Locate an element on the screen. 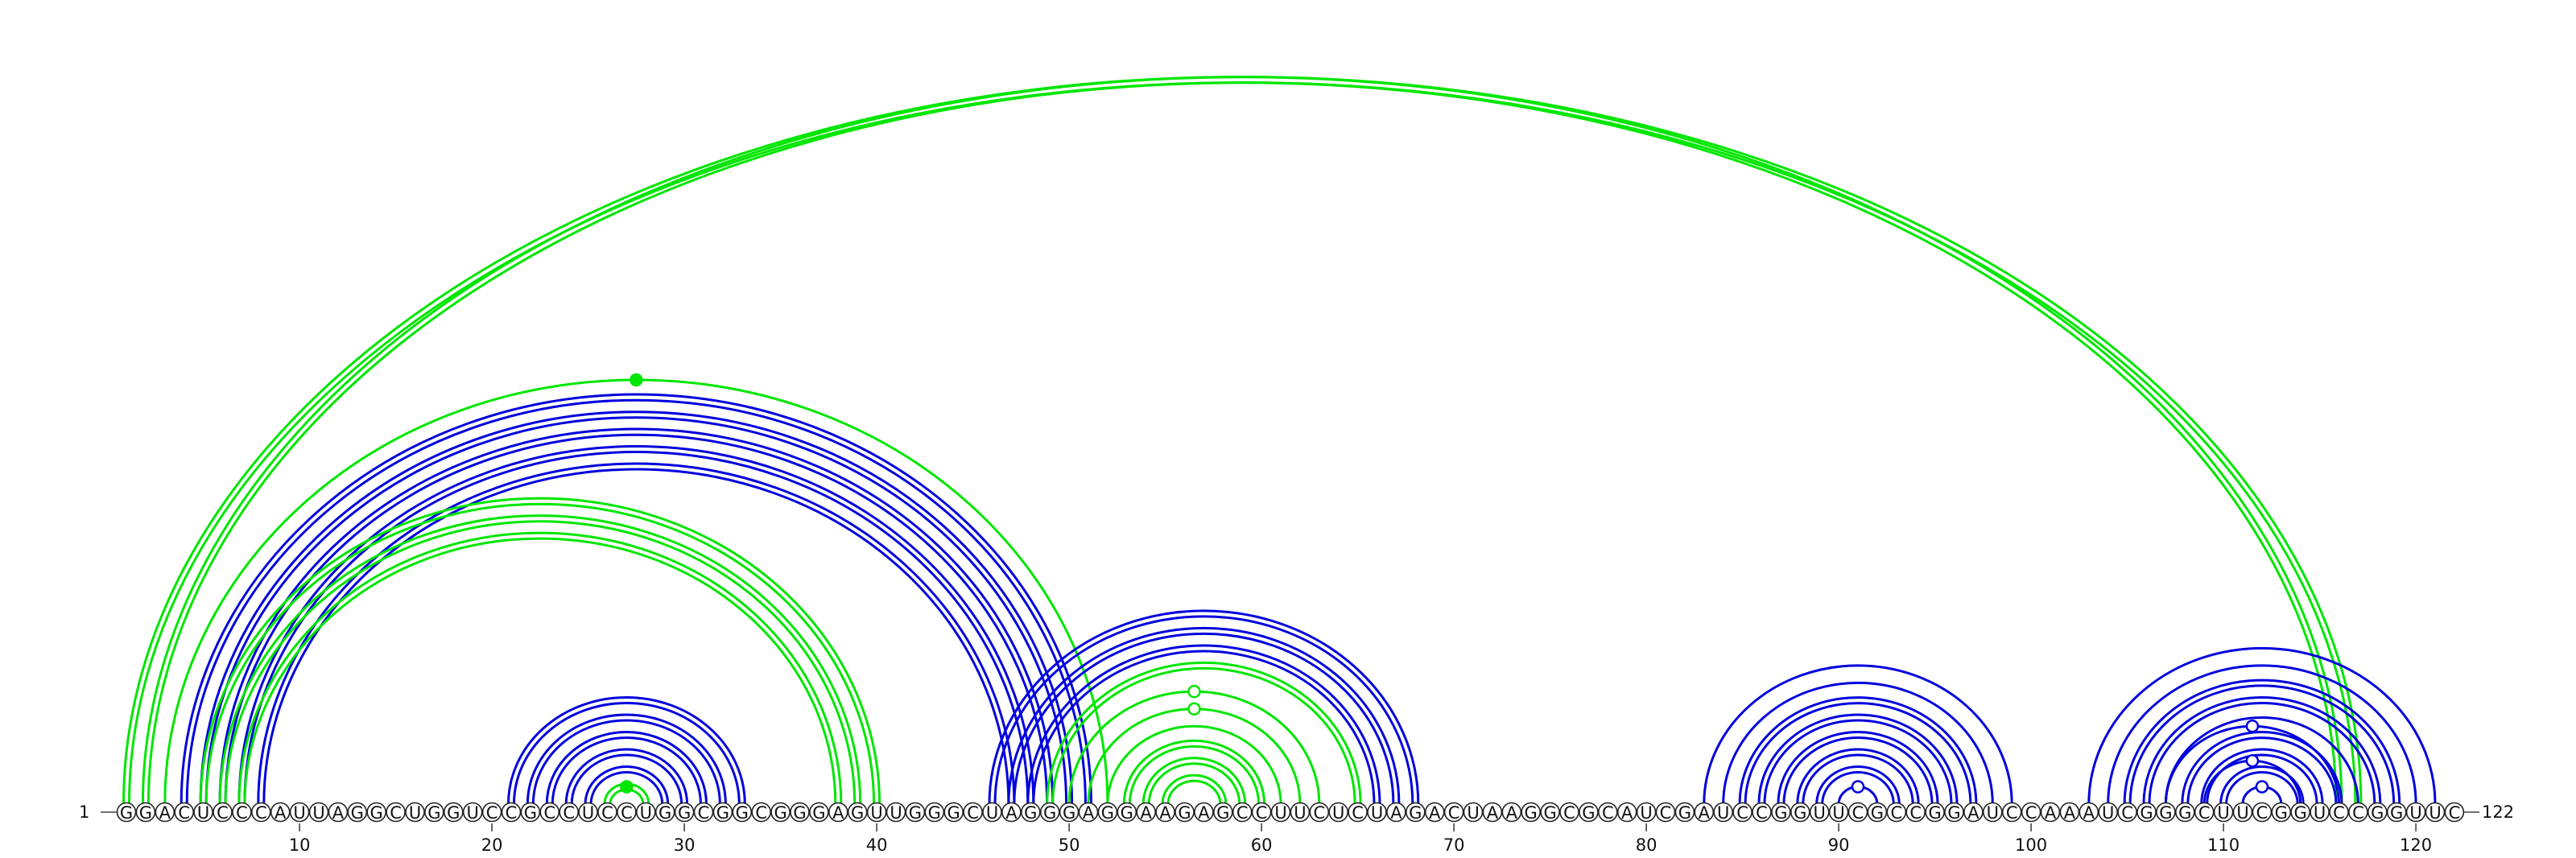 This screenshot has width=2576, height=858. nucleotide-62: U is located at coordinates (1300, 813).